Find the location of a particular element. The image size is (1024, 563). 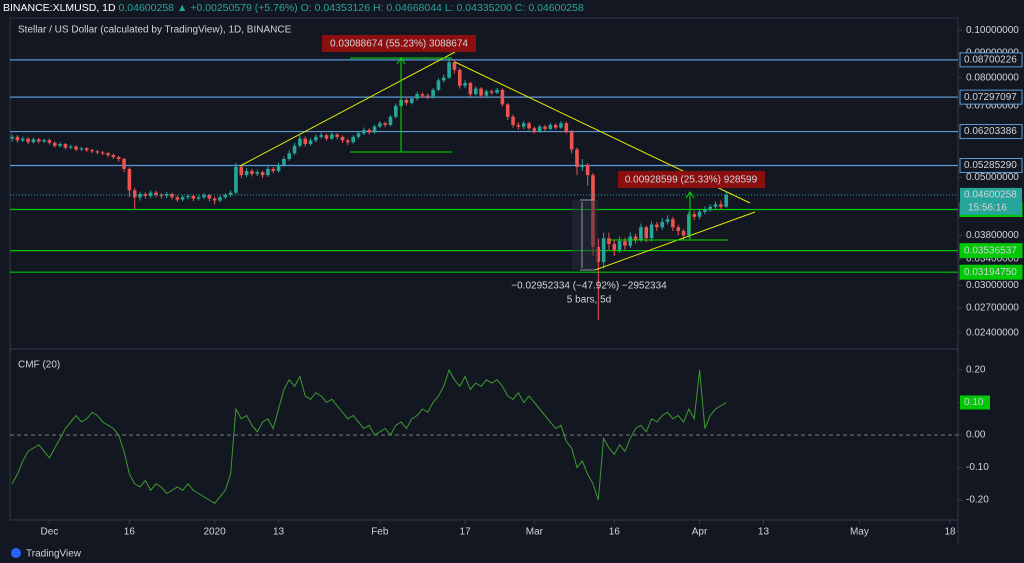

level-label: 0.03194750 is located at coordinates (990, 272).